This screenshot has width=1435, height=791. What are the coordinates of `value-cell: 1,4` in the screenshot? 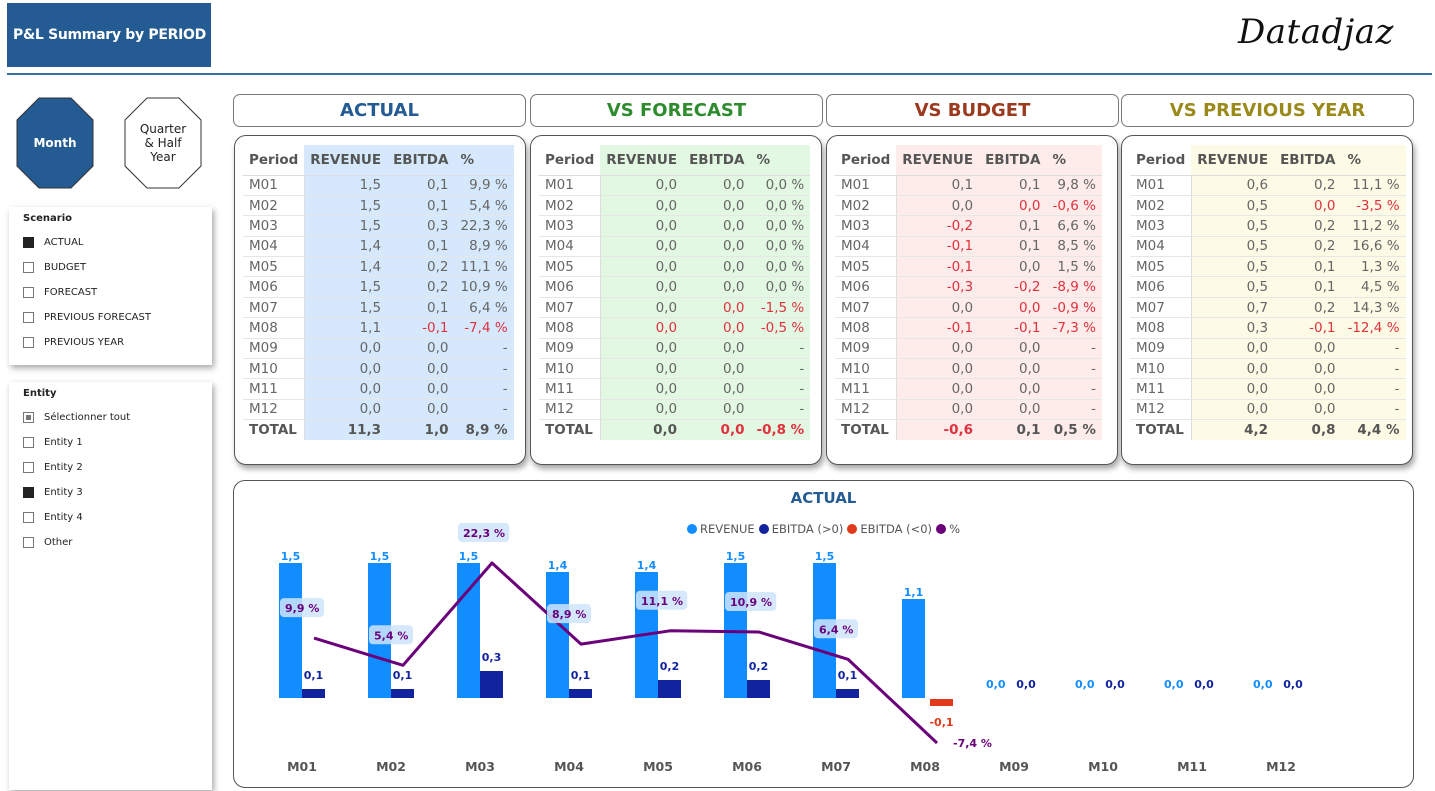 It's located at (346, 267).